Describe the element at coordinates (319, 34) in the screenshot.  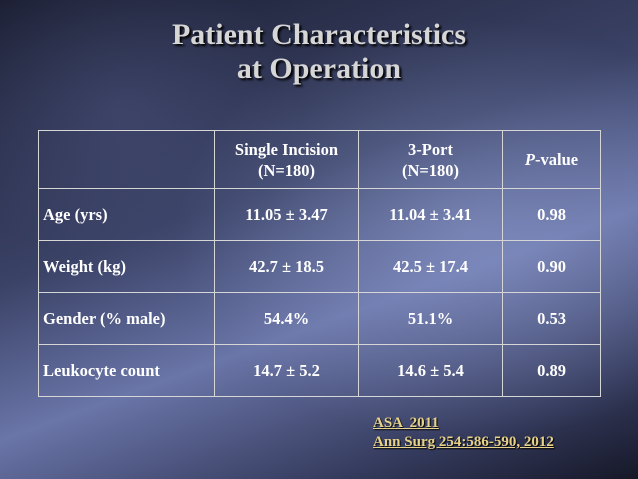
I see `slide-title-line-1: Patient Characteristics` at that location.